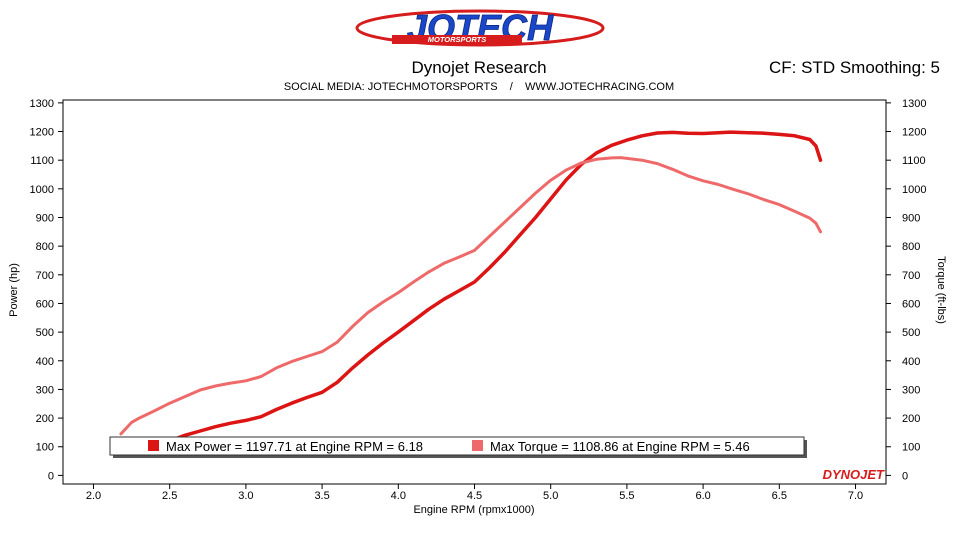  Describe the element at coordinates (911, 276) in the screenshot. I see `y-tick-label-right: 700` at that location.